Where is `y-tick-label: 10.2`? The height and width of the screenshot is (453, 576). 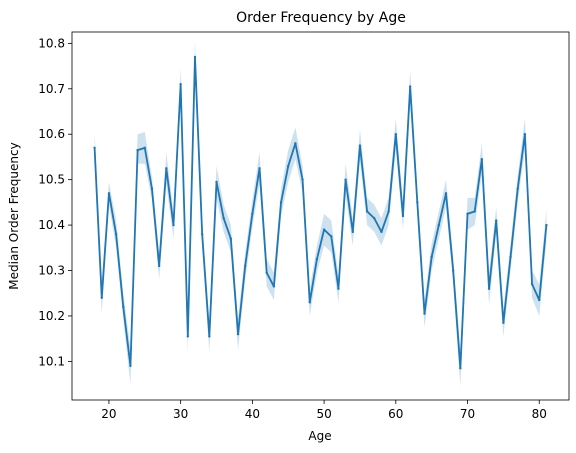 y-tick-label: 10.2 is located at coordinates (51, 316).